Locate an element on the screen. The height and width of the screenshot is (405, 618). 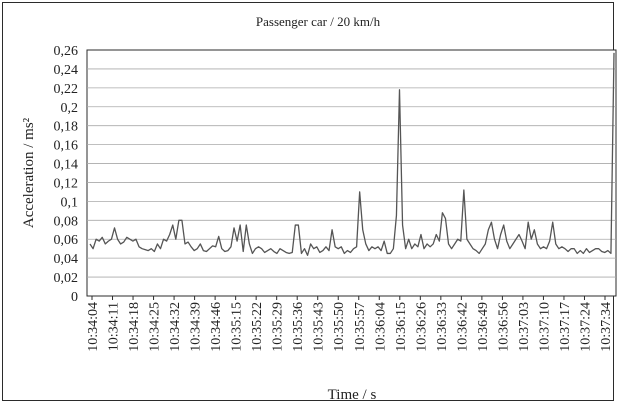
x-tick-label: 10:35:43 is located at coordinates (319, 327).